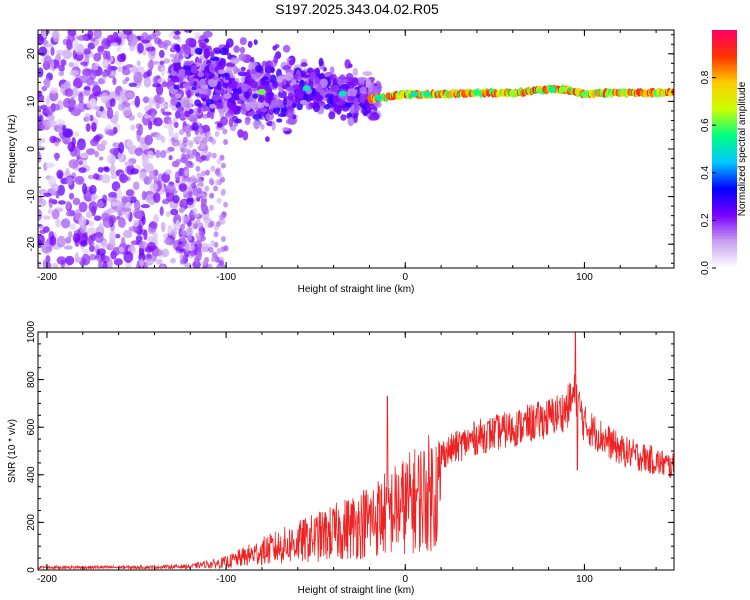 This screenshot has height=600, width=750. What do you see at coordinates (705, 172) in the screenshot?
I see `colorbar-tick-label: 0.4` at bounding box center [705, 172].